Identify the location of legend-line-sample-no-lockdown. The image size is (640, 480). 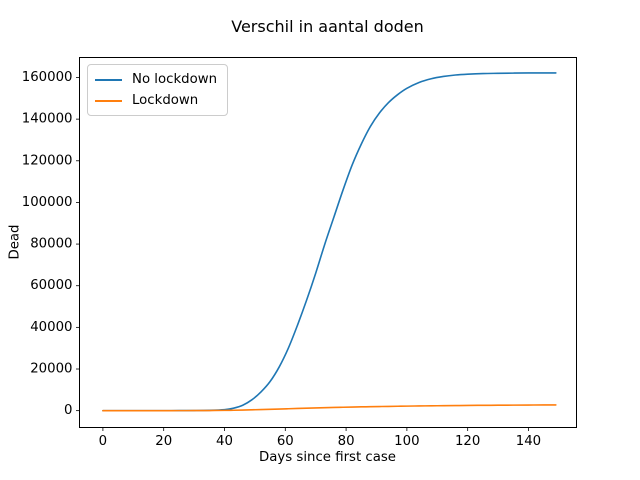
(108, 79).